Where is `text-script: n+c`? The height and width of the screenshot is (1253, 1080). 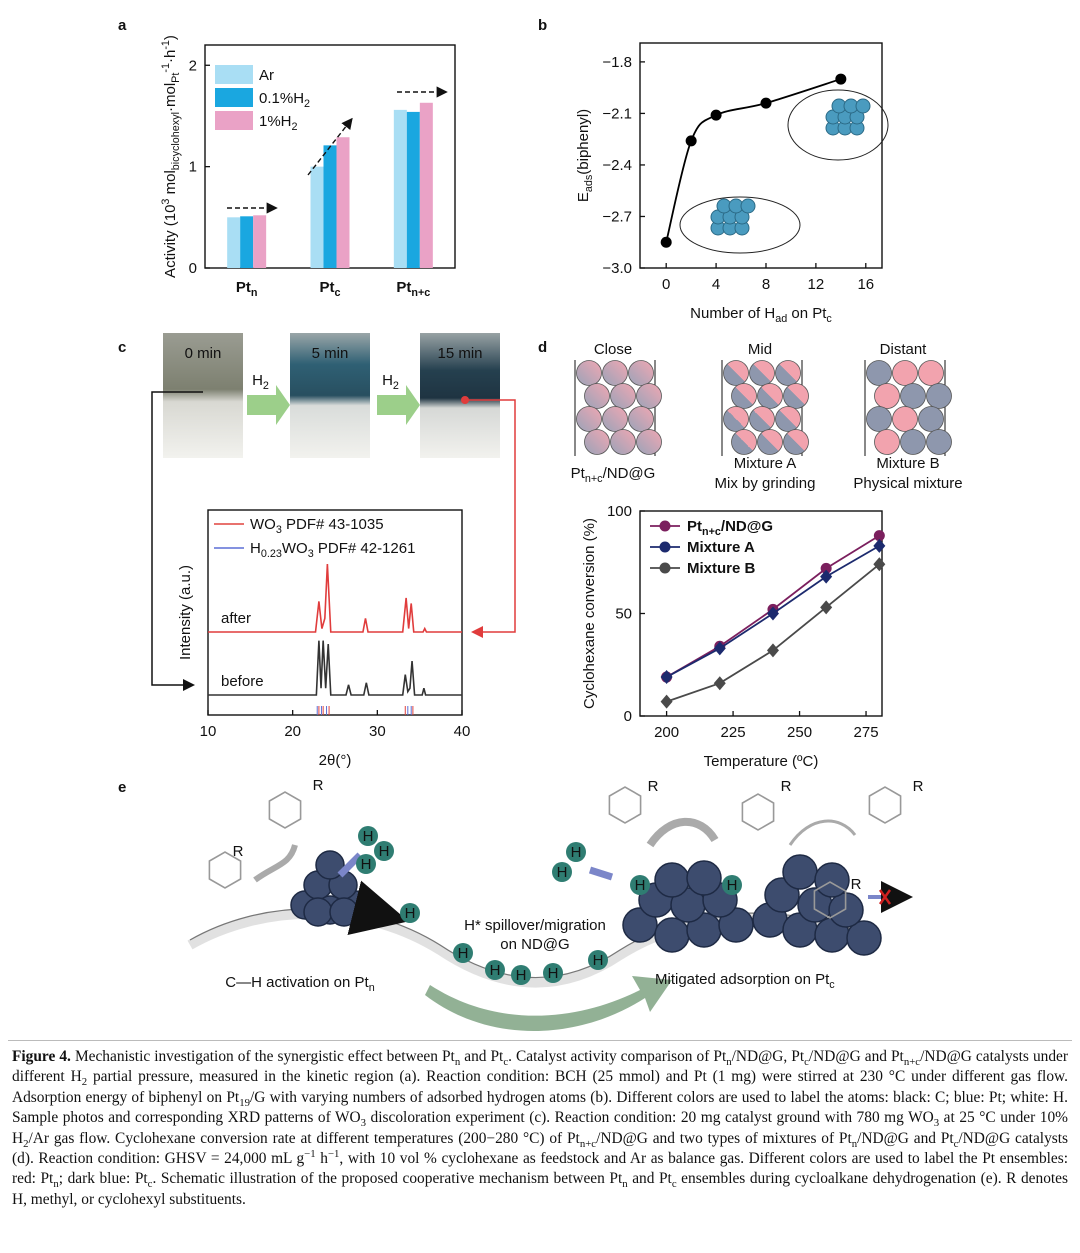 text-script: n+c is located at coordinates (594, 479).